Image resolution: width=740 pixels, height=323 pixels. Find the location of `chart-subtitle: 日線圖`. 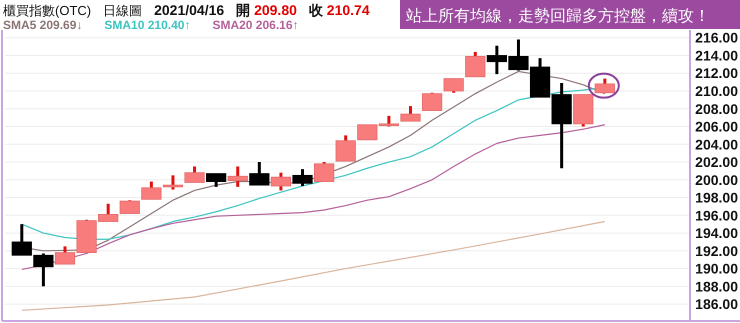

chart-subtitle: 日線圖 is located at coordinates (122, 10).